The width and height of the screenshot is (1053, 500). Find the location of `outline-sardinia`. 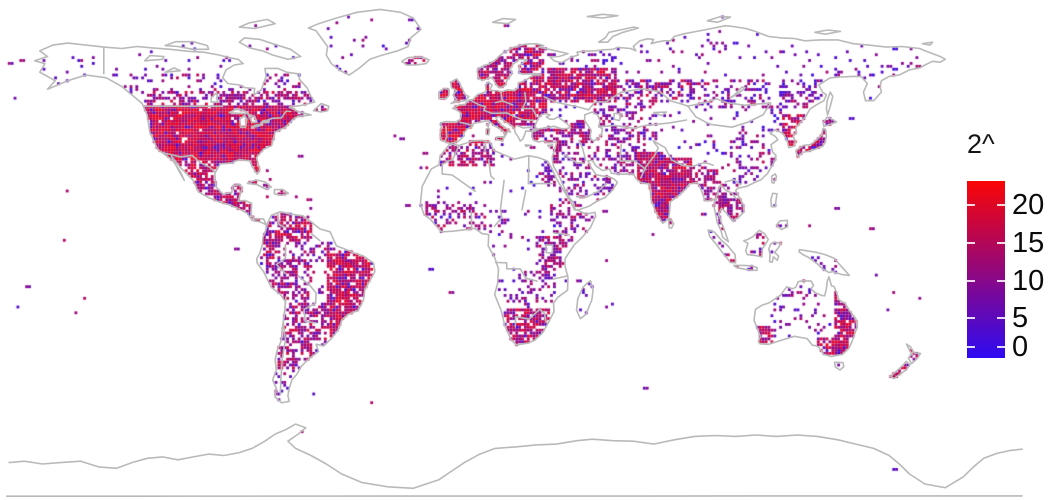

outline-sardinia is located at coordinates (488, 131).